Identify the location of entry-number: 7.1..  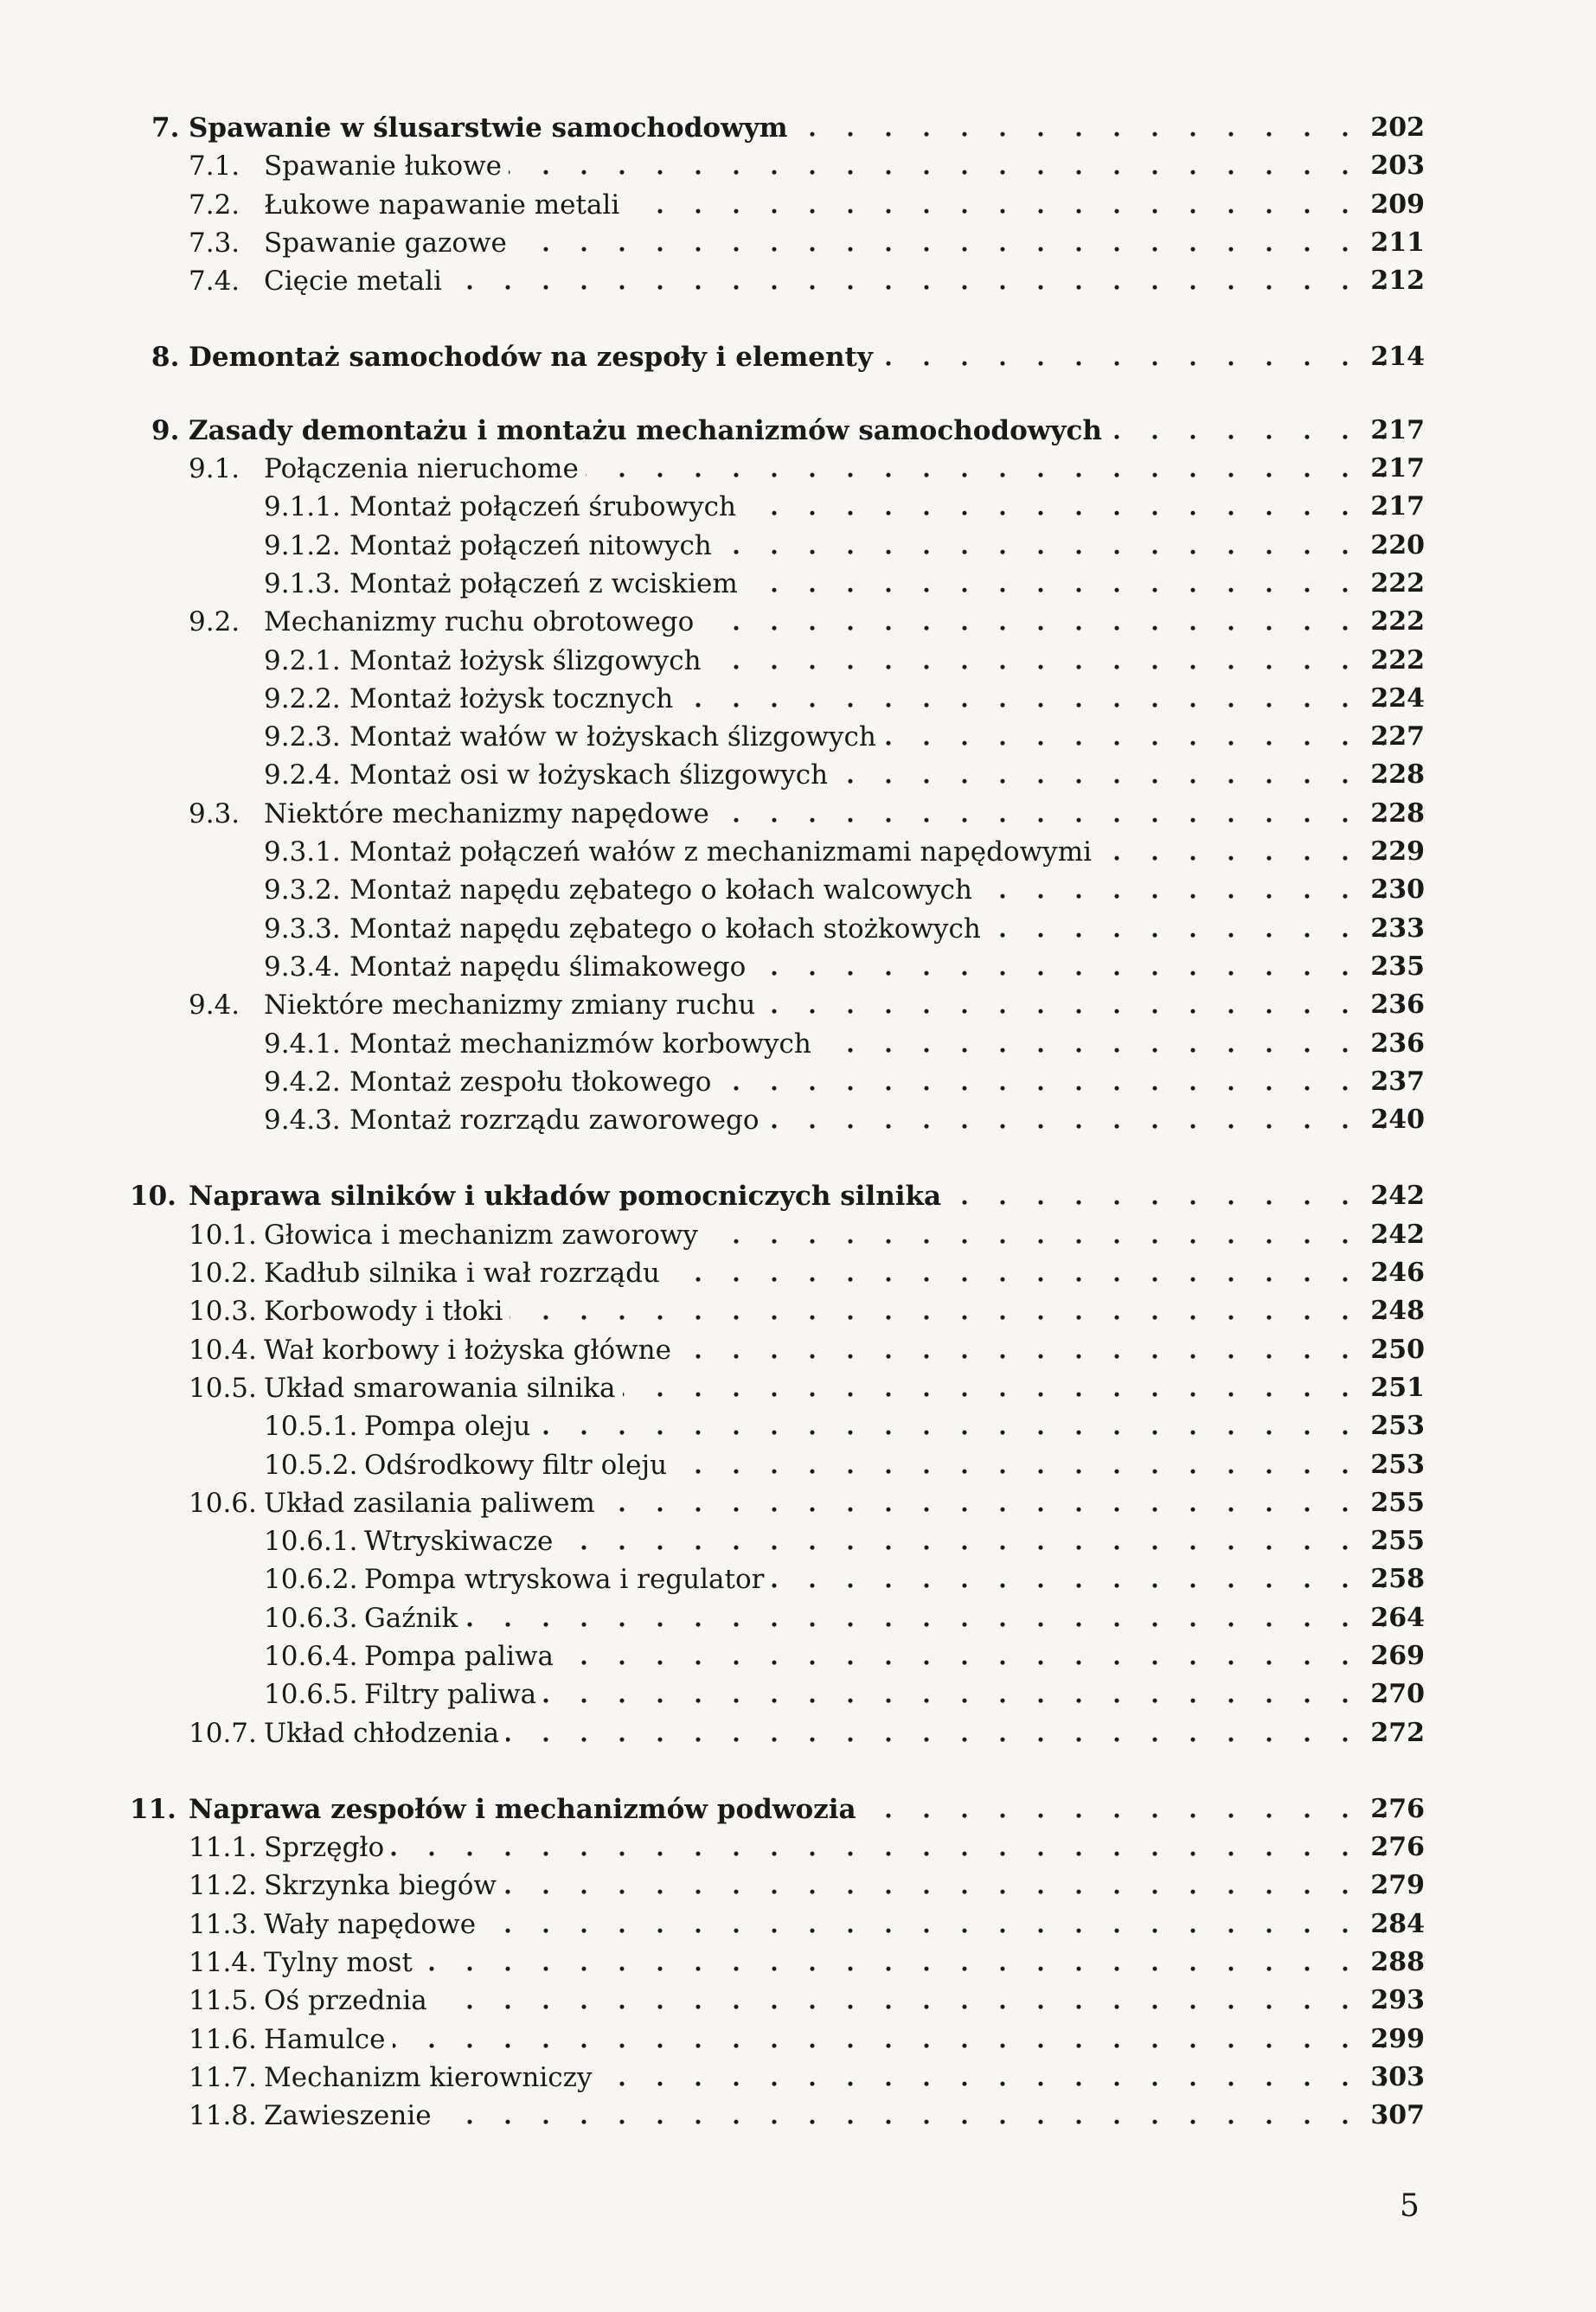
(214, 167).